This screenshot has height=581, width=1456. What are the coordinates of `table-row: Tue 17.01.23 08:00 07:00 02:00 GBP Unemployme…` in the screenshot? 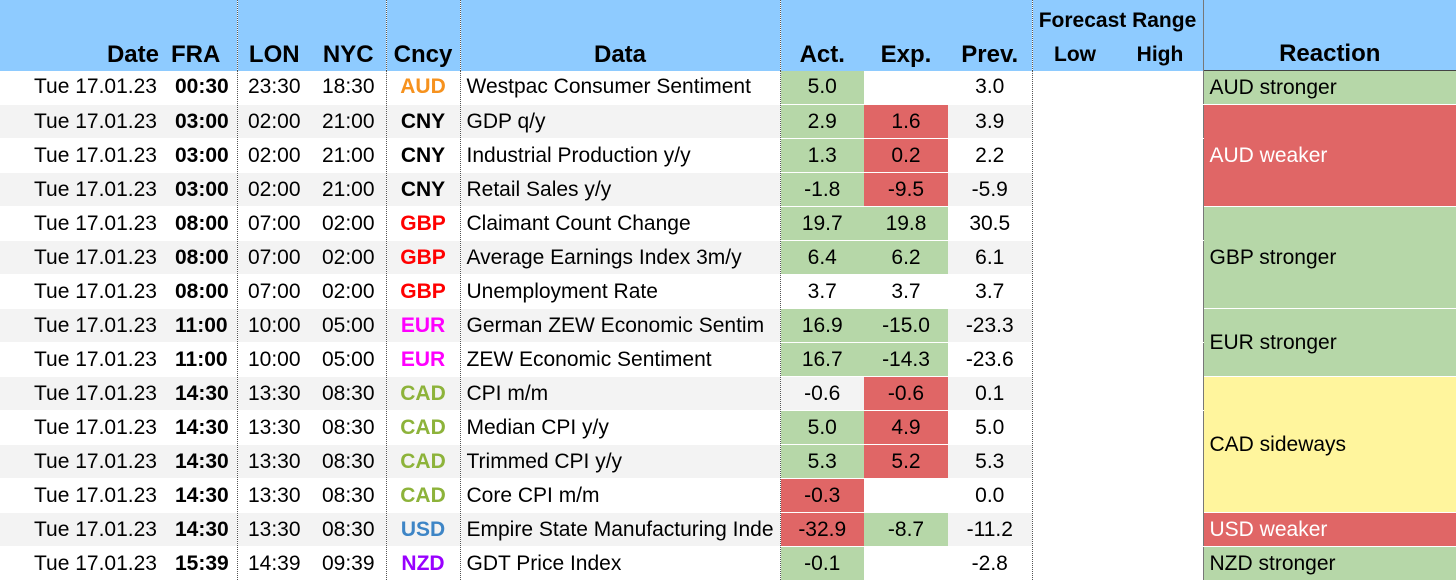 It's located at (728, 291).